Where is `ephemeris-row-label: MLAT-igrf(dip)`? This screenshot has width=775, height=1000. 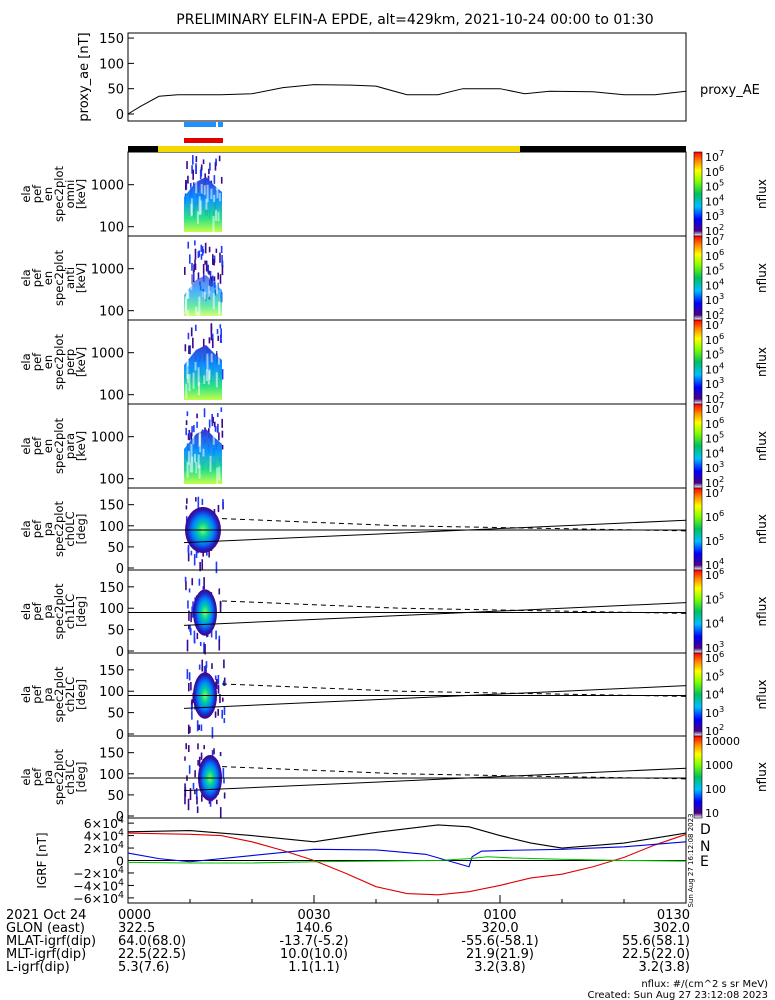
ephemeris-row-label: MLAT-igrf(dip) is located at coordinates (51, 941).